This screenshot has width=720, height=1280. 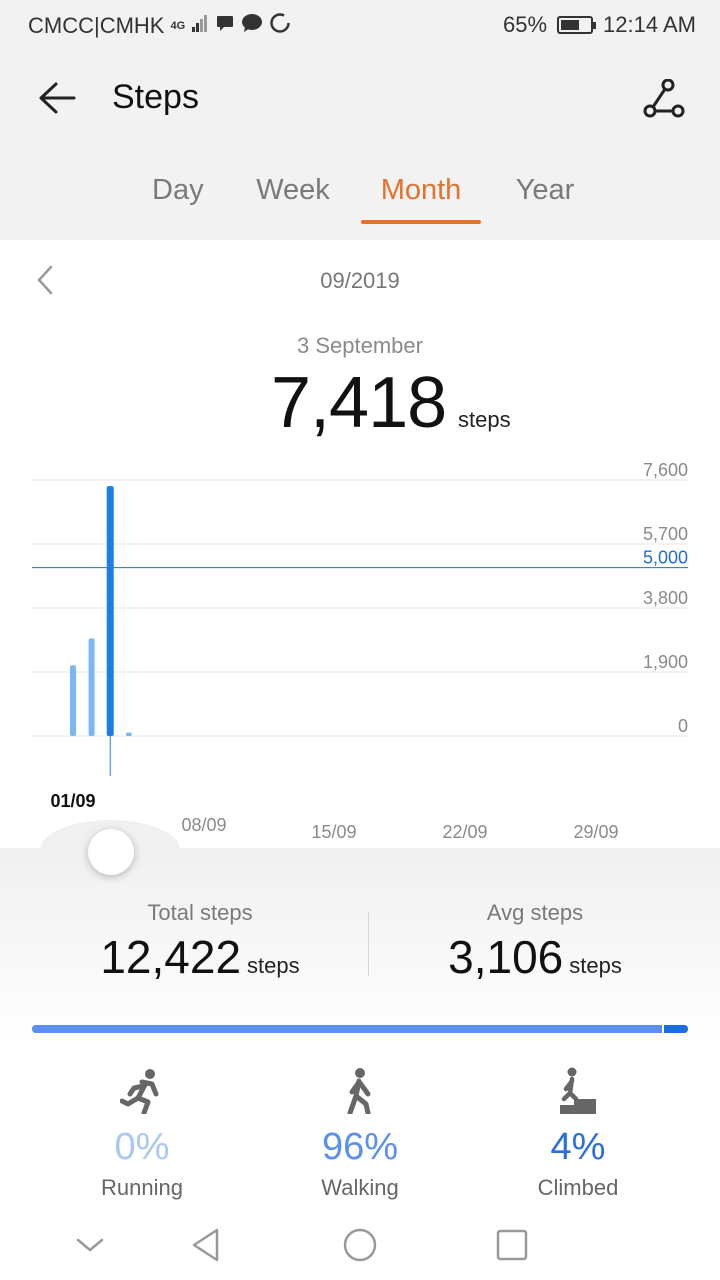 I want to click on nav-recents-button, so click(x=512, y=1245).